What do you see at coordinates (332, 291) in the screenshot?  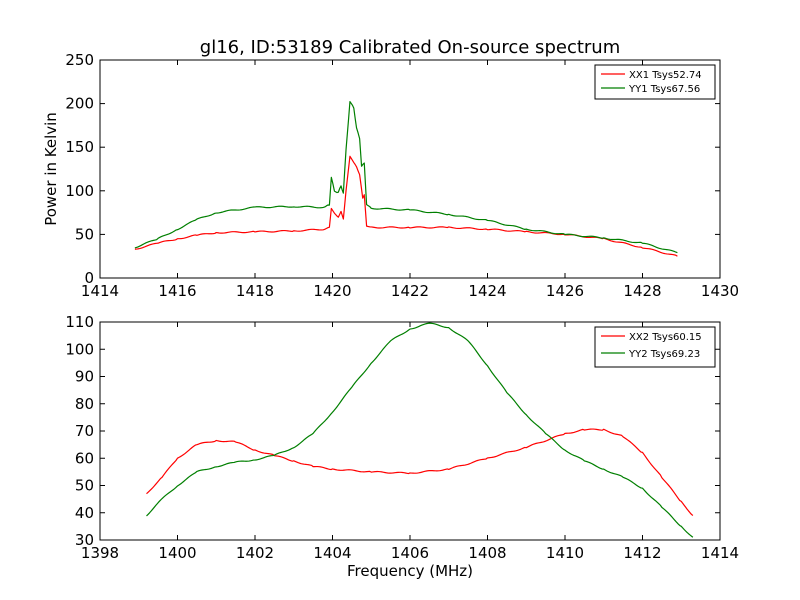 I see `x-tick-label: 1420` at bounding box center [332, 291].